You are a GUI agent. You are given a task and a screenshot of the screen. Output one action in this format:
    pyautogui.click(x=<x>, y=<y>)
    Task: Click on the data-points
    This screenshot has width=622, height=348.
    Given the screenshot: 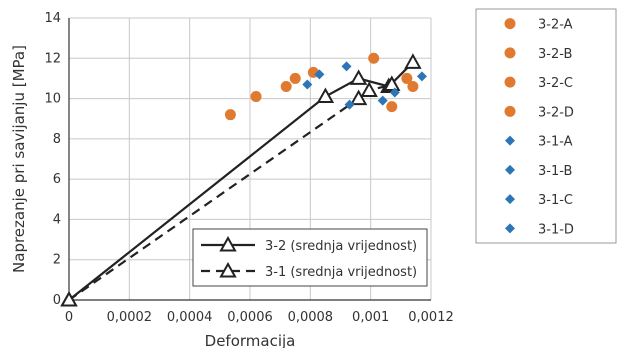 What is the action you would take?
    pyautogui.click(x=325, y=86)
    